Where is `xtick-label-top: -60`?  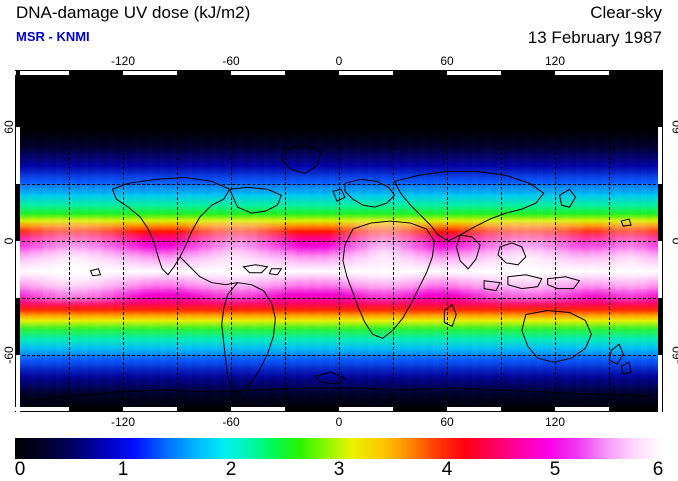
xtick-label-top: -60 is located at coordinates (231, 61).